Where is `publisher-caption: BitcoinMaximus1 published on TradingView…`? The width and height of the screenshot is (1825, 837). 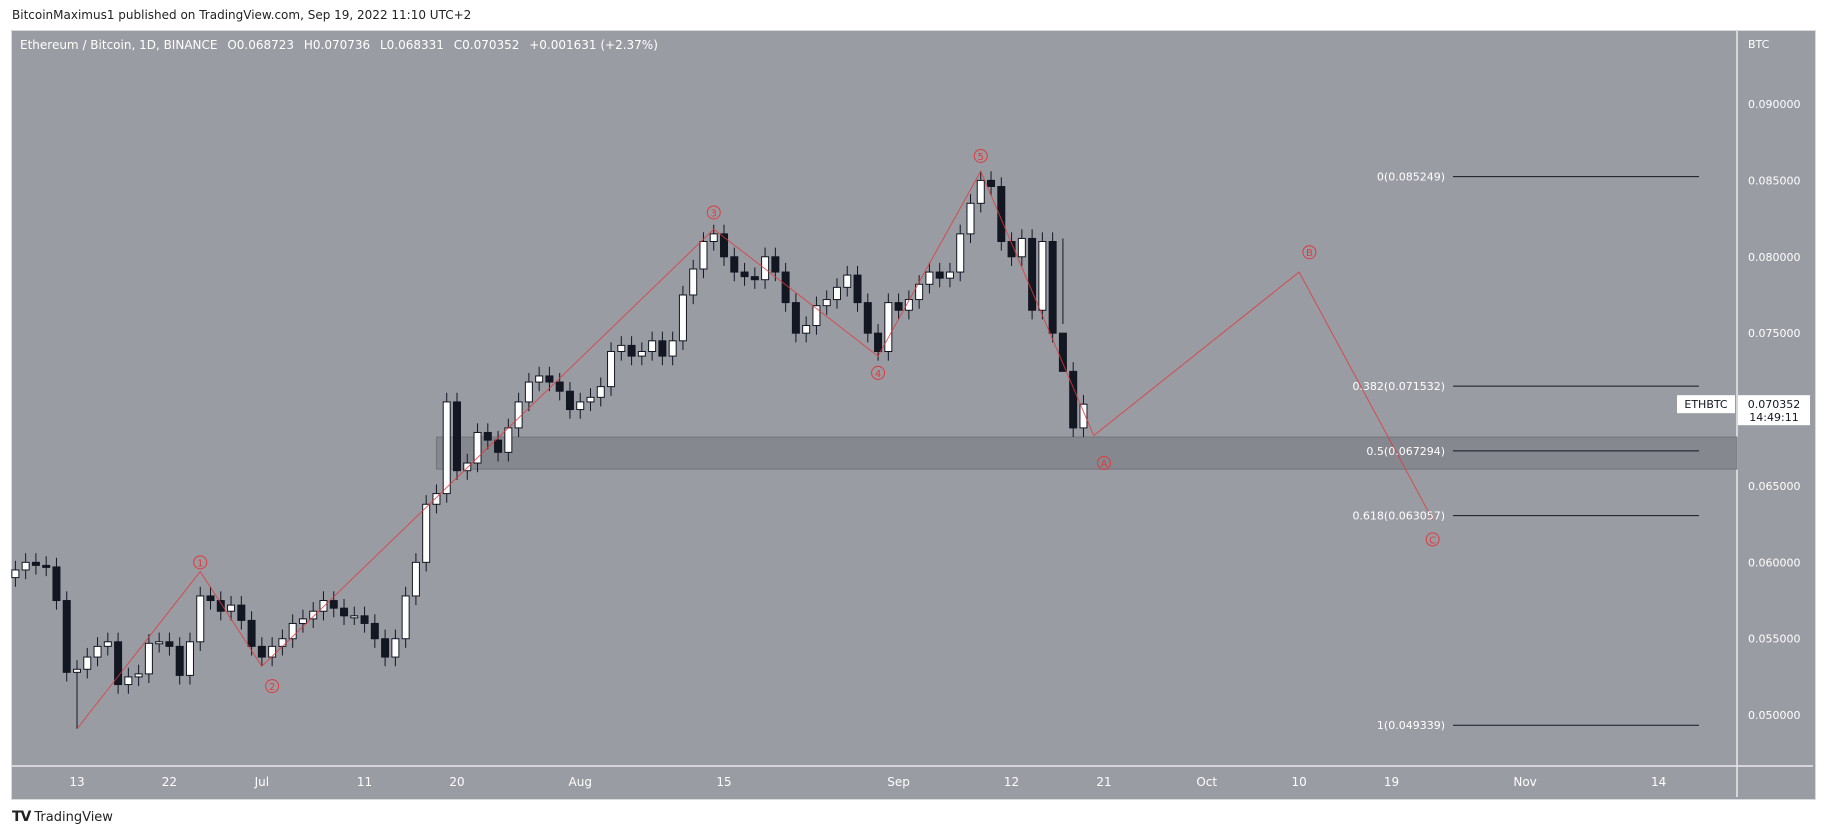
publisher-caption: BitcoinMaximus1 published on TradingView… is located at coordinates (242, 15).